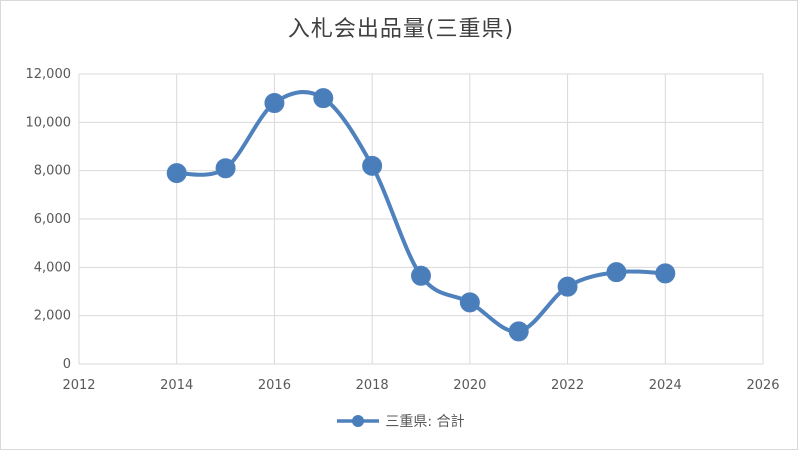 This screenshot has width=800, height=453. Describe the element at coordinates (274, 385) in the screenshot. I see `x-tick-label: 2016` at that location.